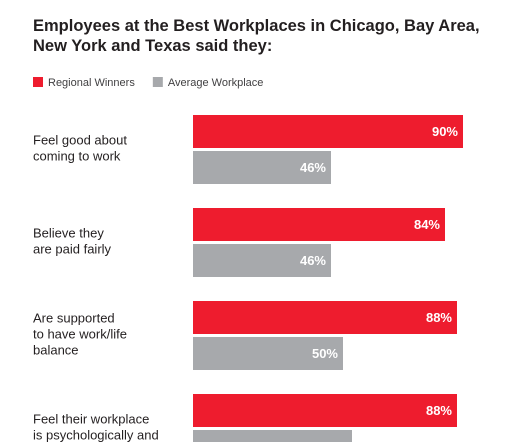  Describe the element at coordinates (325, 353) in the screenshot. I see `value-label: 50%` at that location.